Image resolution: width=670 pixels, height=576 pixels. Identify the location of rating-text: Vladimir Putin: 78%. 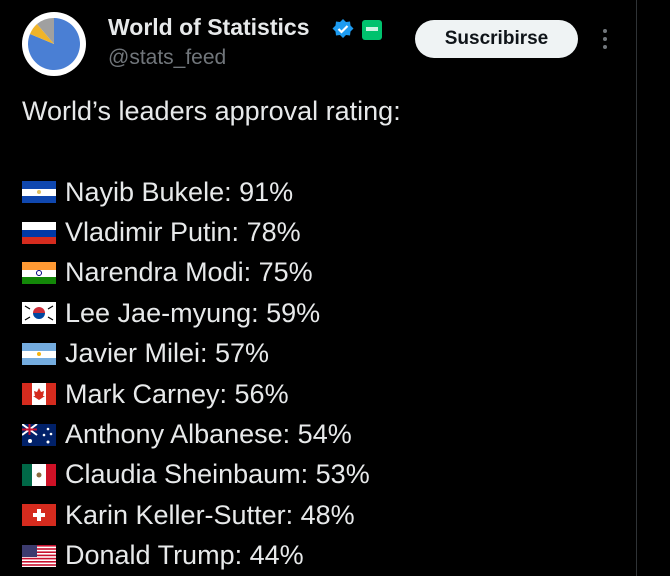
(183, 232).